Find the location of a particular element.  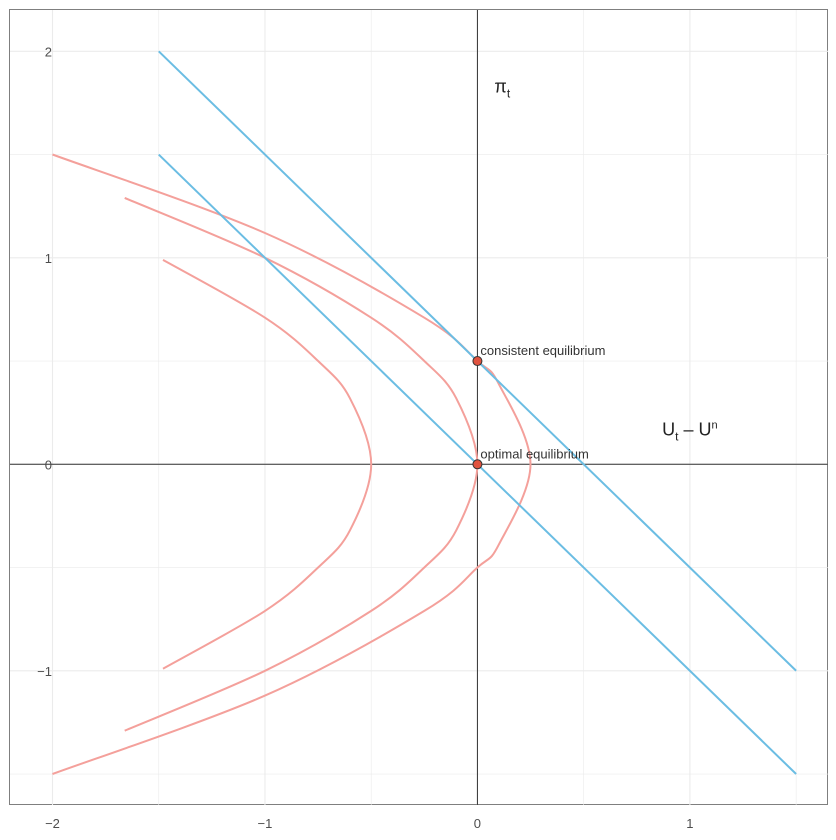

y-tick-label: 2 is located at coordinates (48, 51).